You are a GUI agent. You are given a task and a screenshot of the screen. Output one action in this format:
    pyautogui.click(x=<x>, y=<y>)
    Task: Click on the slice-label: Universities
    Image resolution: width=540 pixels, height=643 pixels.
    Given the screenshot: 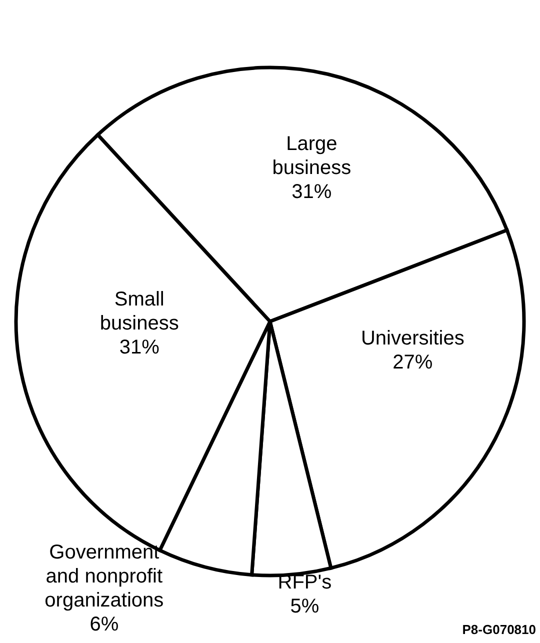 What is the action you would take?
    pyautogui.click(x=412, y=339)
    